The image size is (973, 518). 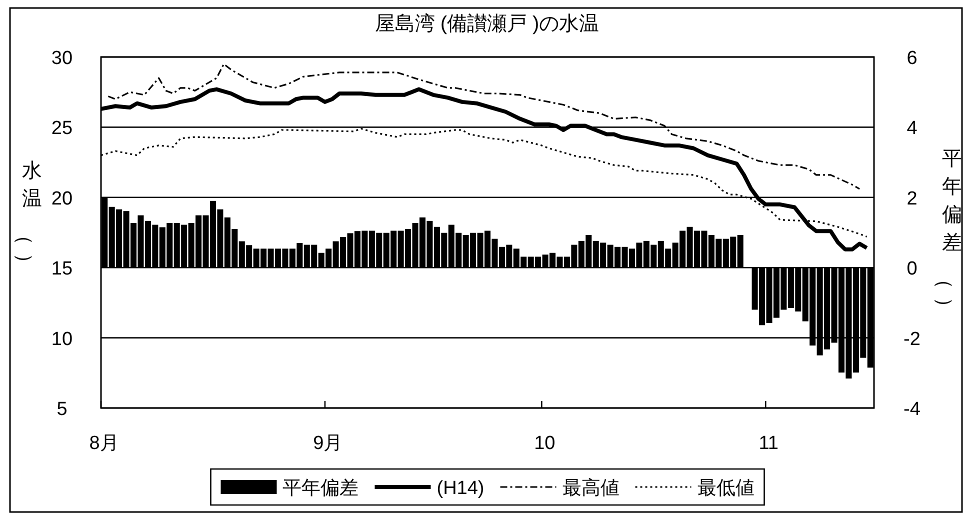 I want to click on y-tick-label: 5, so click(x=62, y=409).